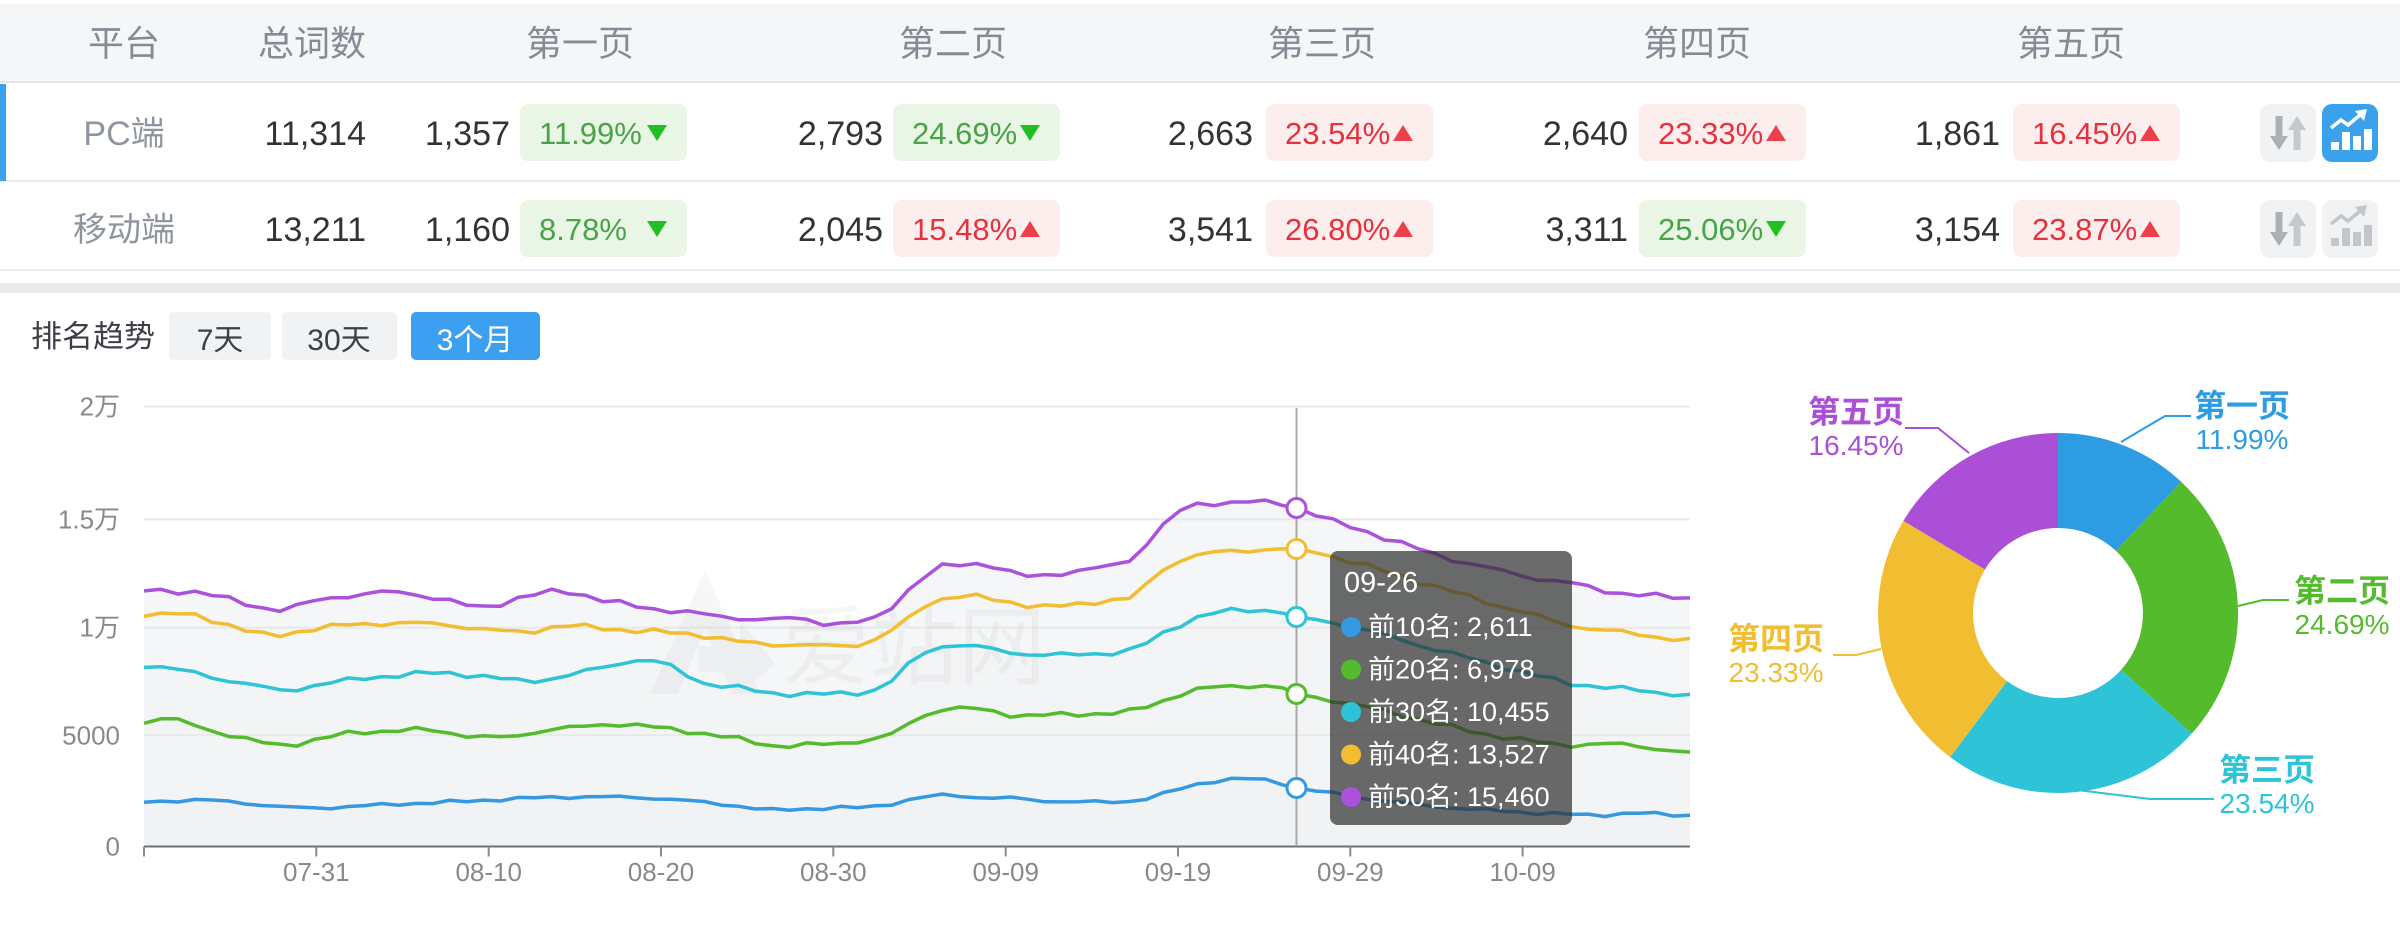 The image size is (2400, 929). I want to click on svg-text: 50, so click(1410, 797).